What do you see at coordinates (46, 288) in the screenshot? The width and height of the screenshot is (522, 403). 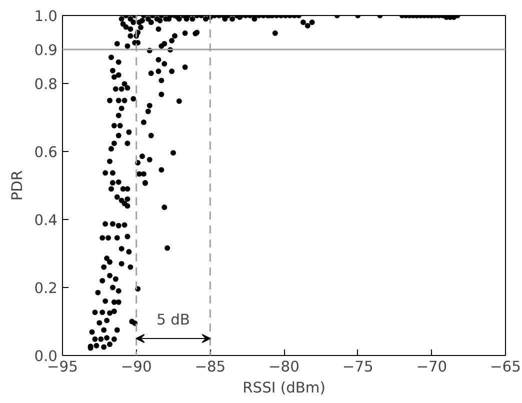 I see `y-tick-label: 0.2` at bounding box center [46, 288].